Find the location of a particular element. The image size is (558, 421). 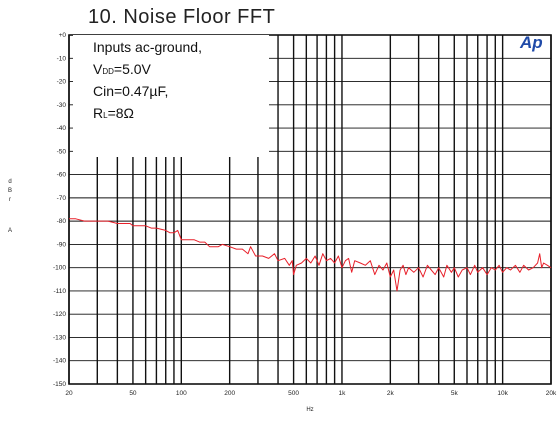

y-tick-label: -80 is located at coordinates (62, 221).